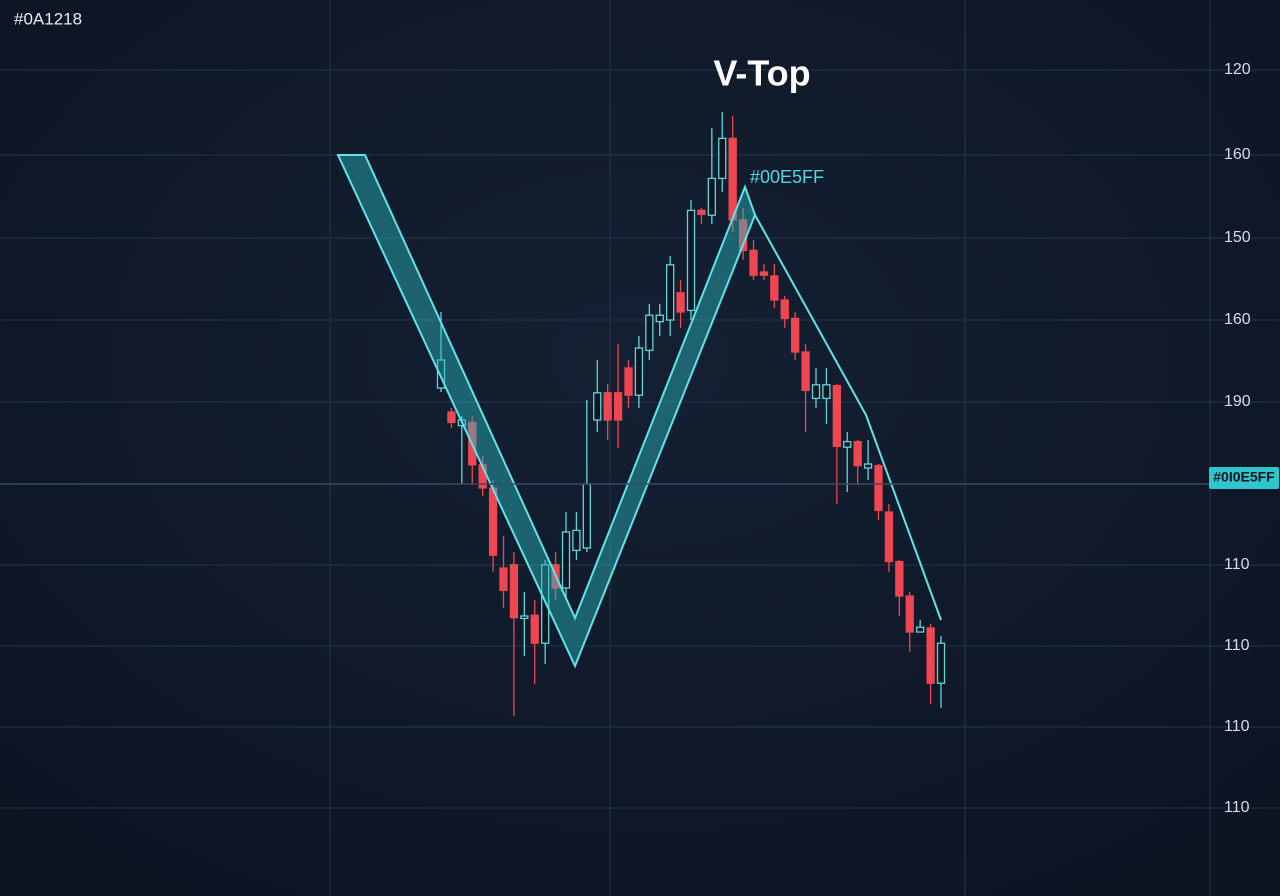 The width and height of the screenshot is (1280, 896). What do you see at coordinates (848, 417) in the screenshot?
I see `v-top-line` at bounding box center [848, 417].